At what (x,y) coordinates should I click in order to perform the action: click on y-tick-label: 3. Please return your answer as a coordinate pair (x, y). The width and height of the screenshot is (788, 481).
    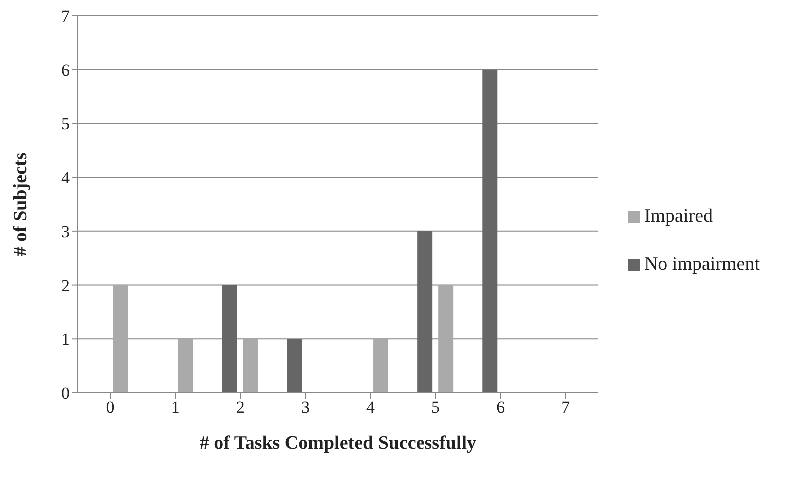
    Looking at the image, I should click on (66, 232).